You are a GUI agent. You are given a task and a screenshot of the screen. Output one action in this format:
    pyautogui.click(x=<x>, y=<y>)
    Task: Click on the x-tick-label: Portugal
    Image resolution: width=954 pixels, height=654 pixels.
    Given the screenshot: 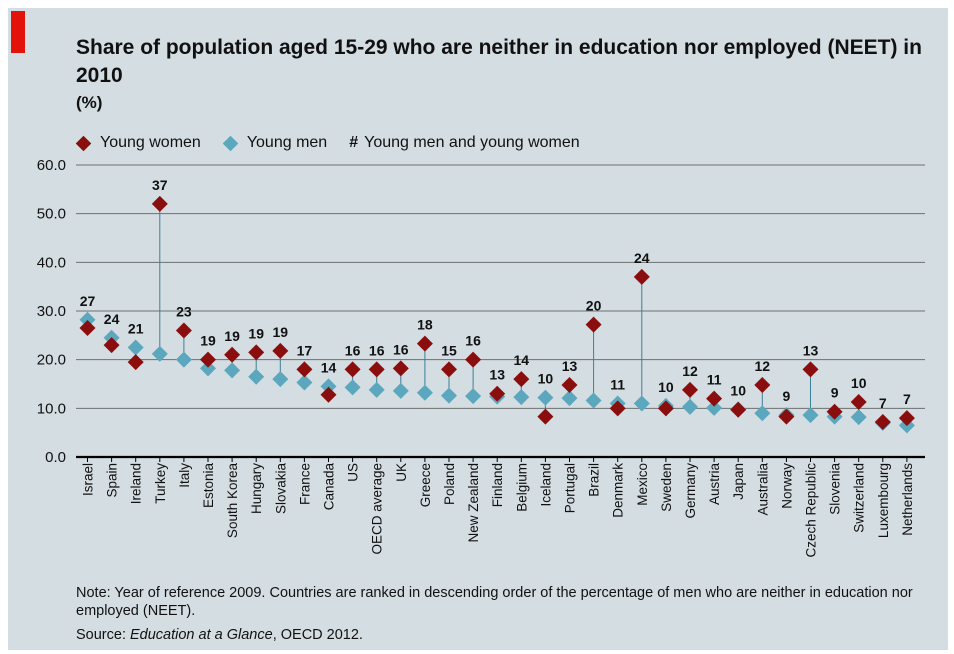 What is the action you would take?
    pyautogui.click(x=570, y=488)
    